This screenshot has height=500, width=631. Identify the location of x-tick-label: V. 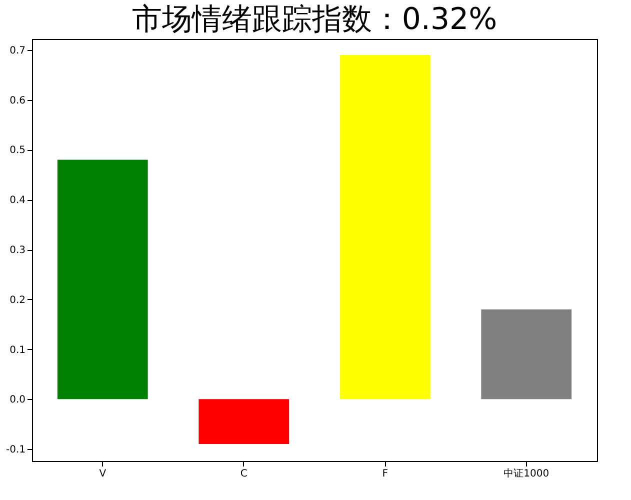
(102, 474).